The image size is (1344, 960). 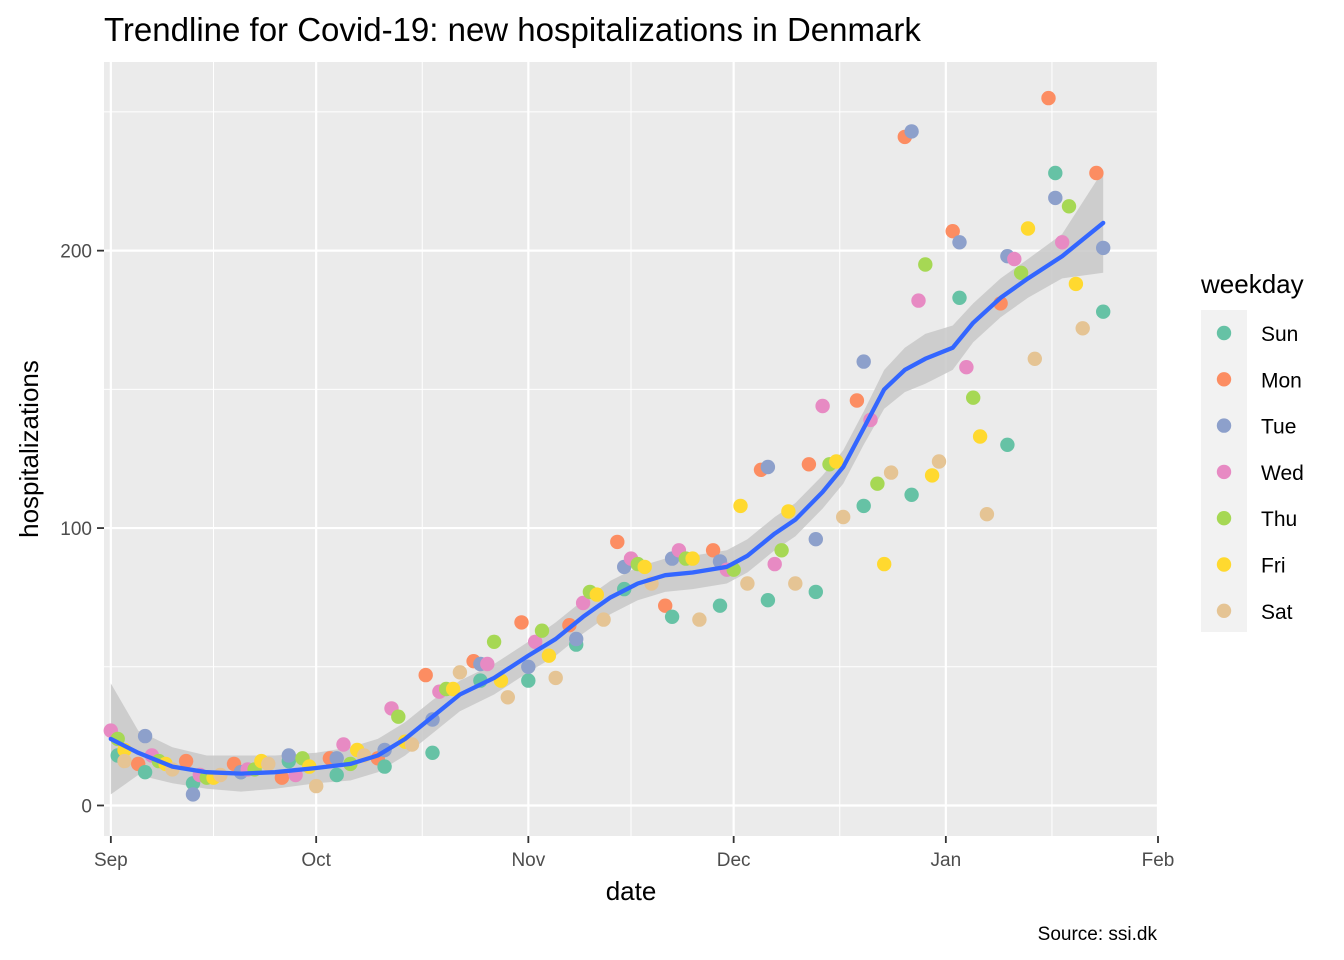 What do you see at coordinates (76, 529) in the screenshot?
I see `y-tick-label: 100` at bounding box center [76, 529].